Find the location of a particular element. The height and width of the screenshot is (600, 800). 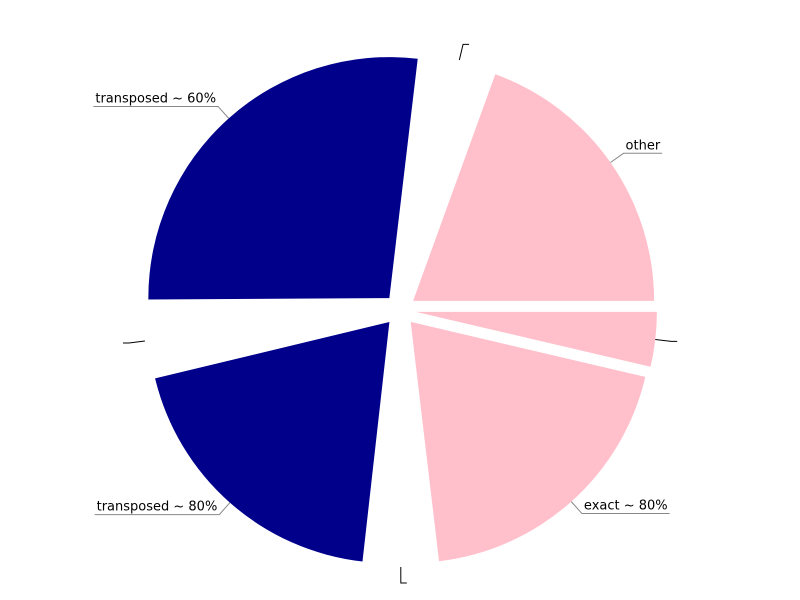

slice-label-transposed-60: transposed ~ 60% is located at coordinates (155, 98).